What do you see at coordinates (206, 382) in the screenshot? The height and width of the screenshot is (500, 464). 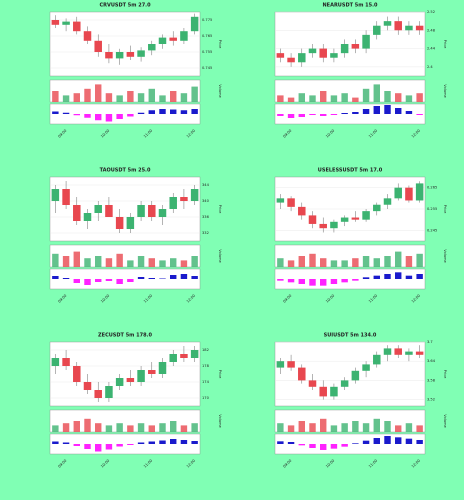 I see `y-tick-label: 174` at bounding box center [206, 382].